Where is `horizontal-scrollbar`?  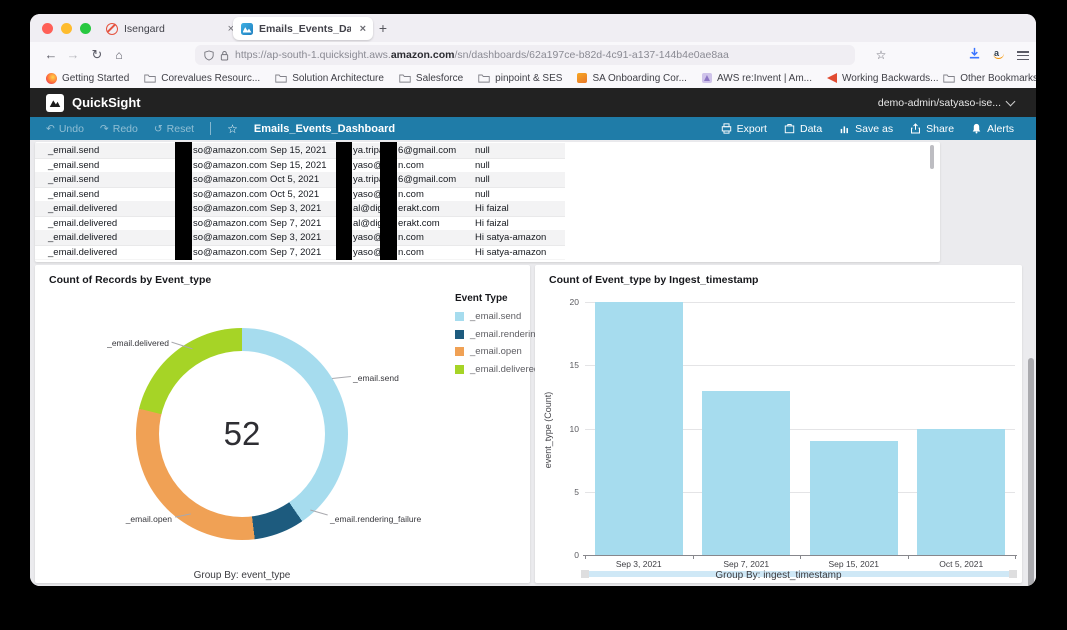 horizontal-scrollbar is located at coordinates (799, 574).